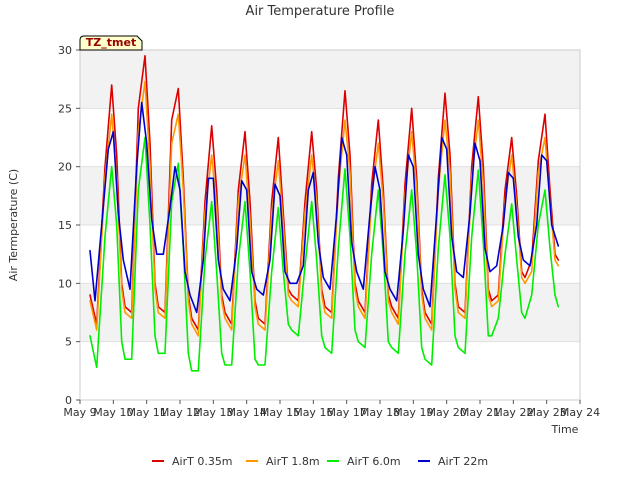  Describe the element at coordinates (320, 11) in the screenshot. I see `chart-title: Air Temperature Profile` at that location.